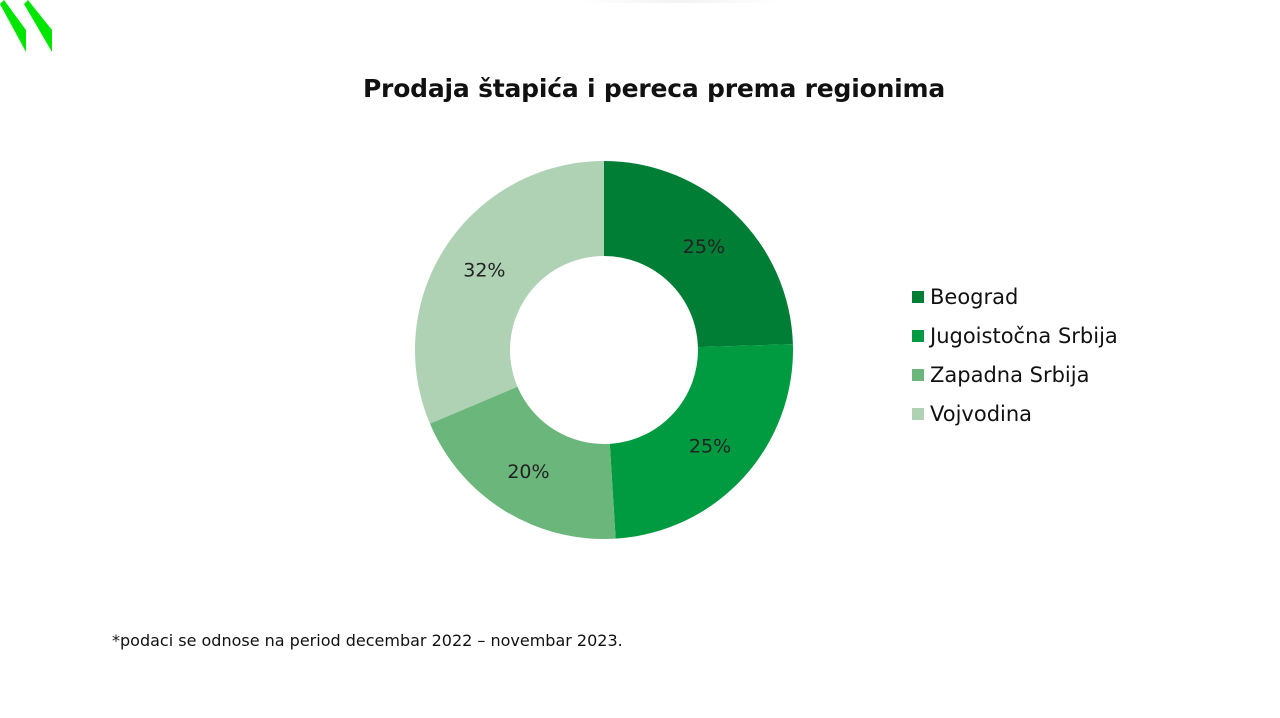 The width and height of the screenshot is (1280, 718). I want to click on top-edge-shadow, so click(680, 1).